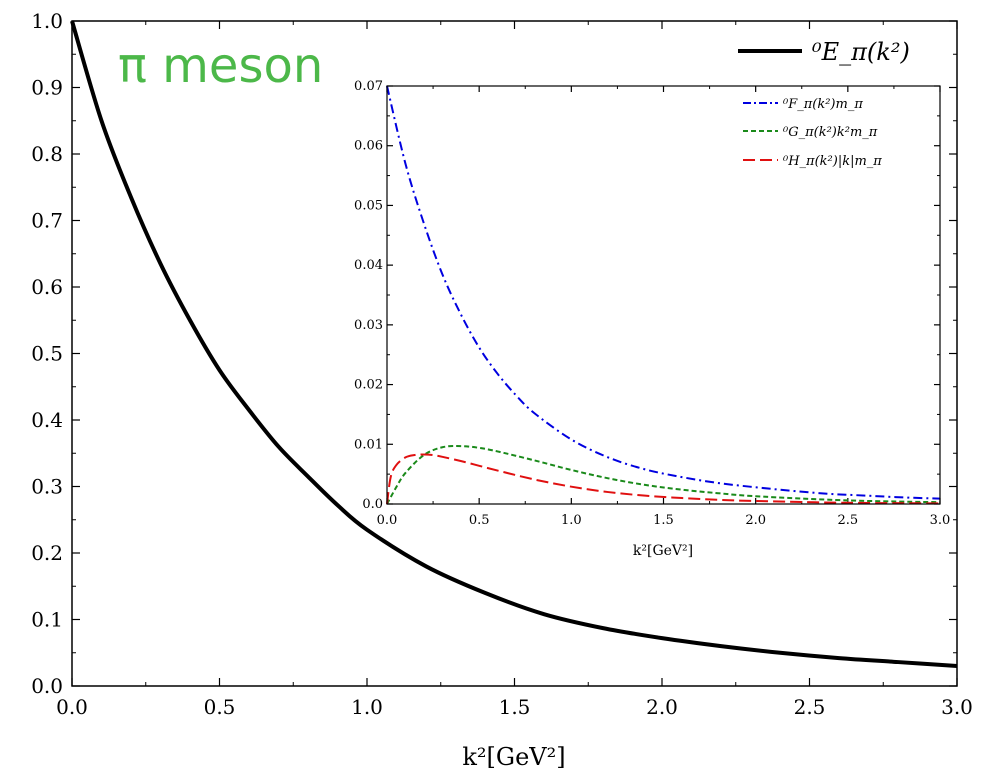 The width and height of the screenshot is (983, 778). I want to click on inset-legend-label-g: ⁰G_π(k²)k²m_π, so click(830, 132).